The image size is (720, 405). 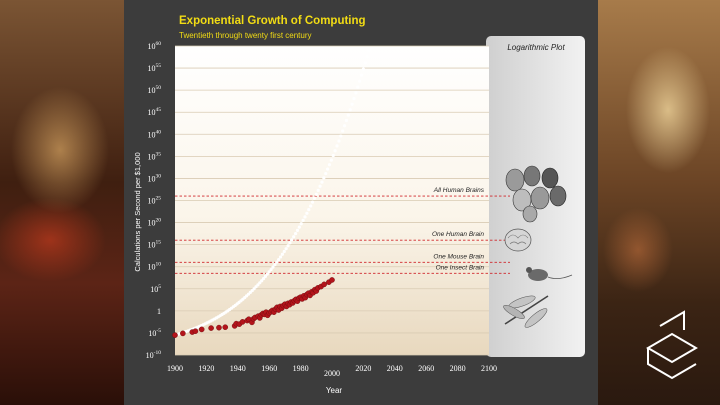 I want to click on brand-logo-icon, so click(x=672, y=345).